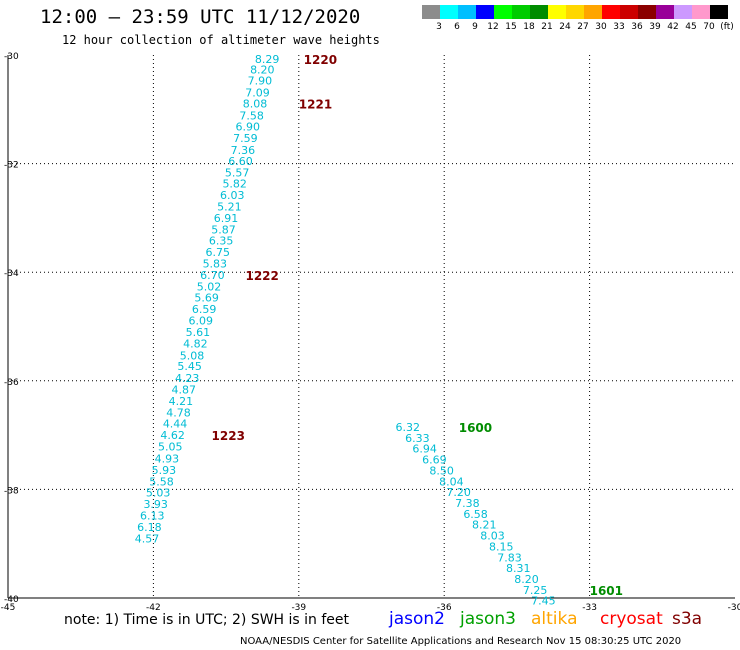 This screenshot has width=740, height=650. I want to click on swh-value: 3.93, so click(155, 504).